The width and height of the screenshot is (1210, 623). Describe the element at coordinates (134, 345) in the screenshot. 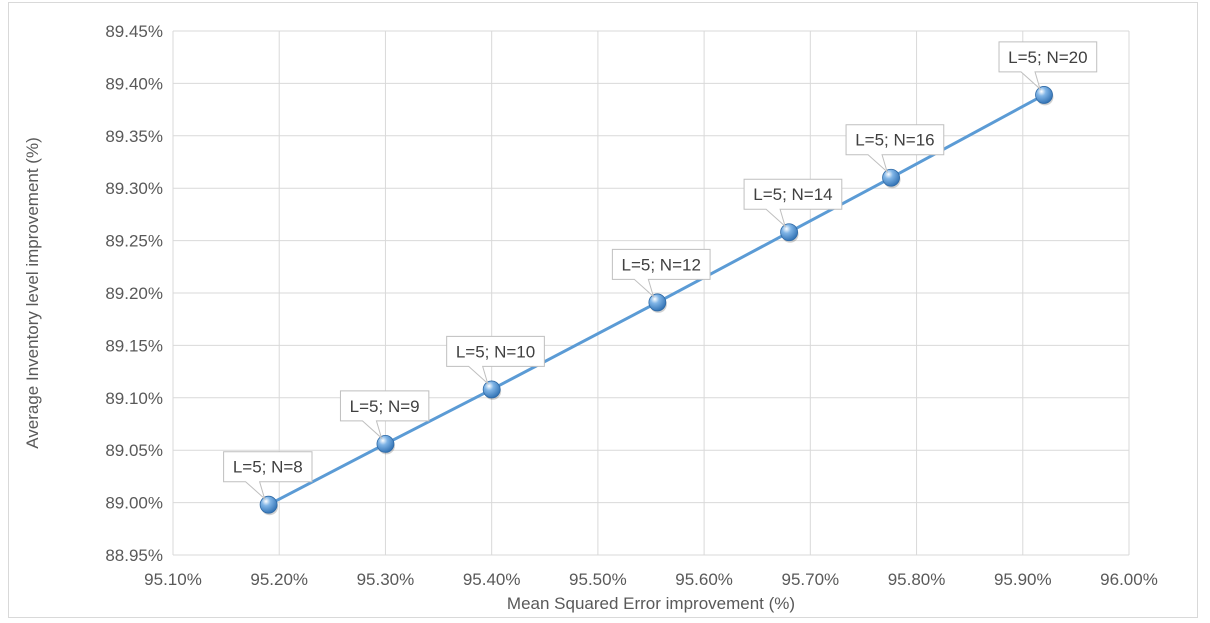

I see `y-tick-label: 89.15%` at that location.